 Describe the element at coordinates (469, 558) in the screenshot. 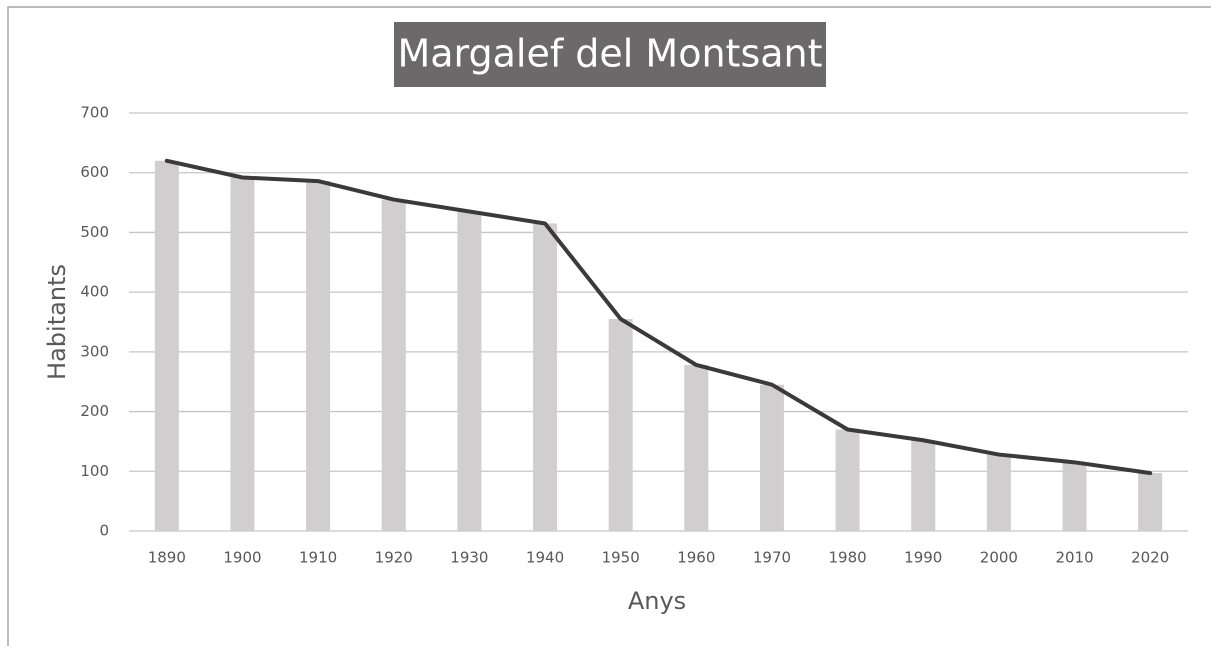

I see `x-tick-label: 1930` at that location.